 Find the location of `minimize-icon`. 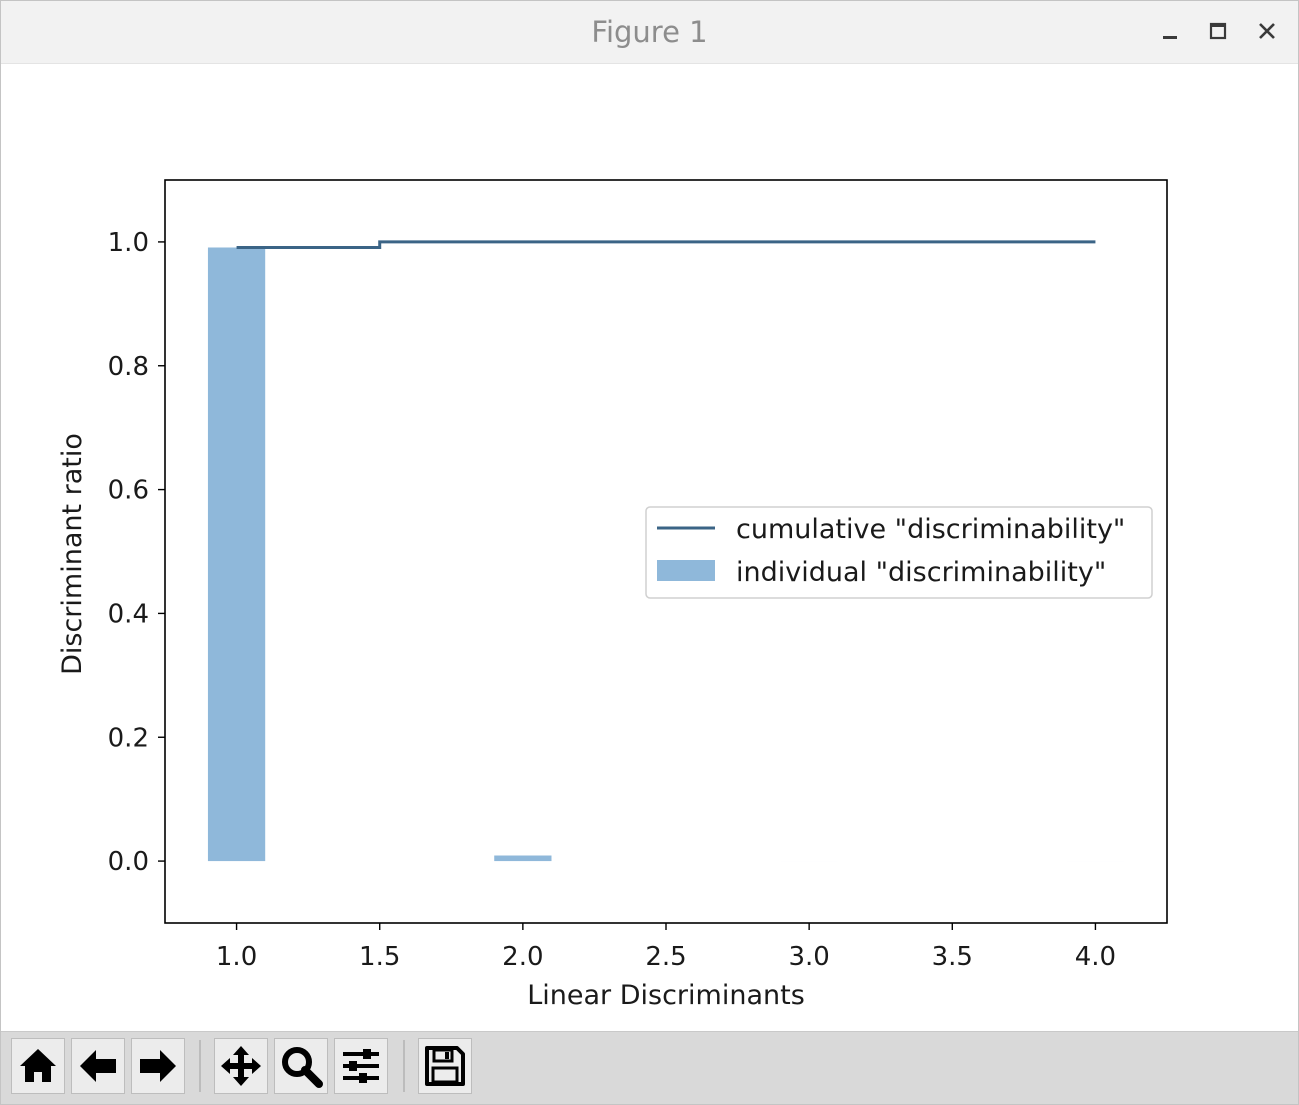

minimize-icon is located at coordinates (1170, 37).